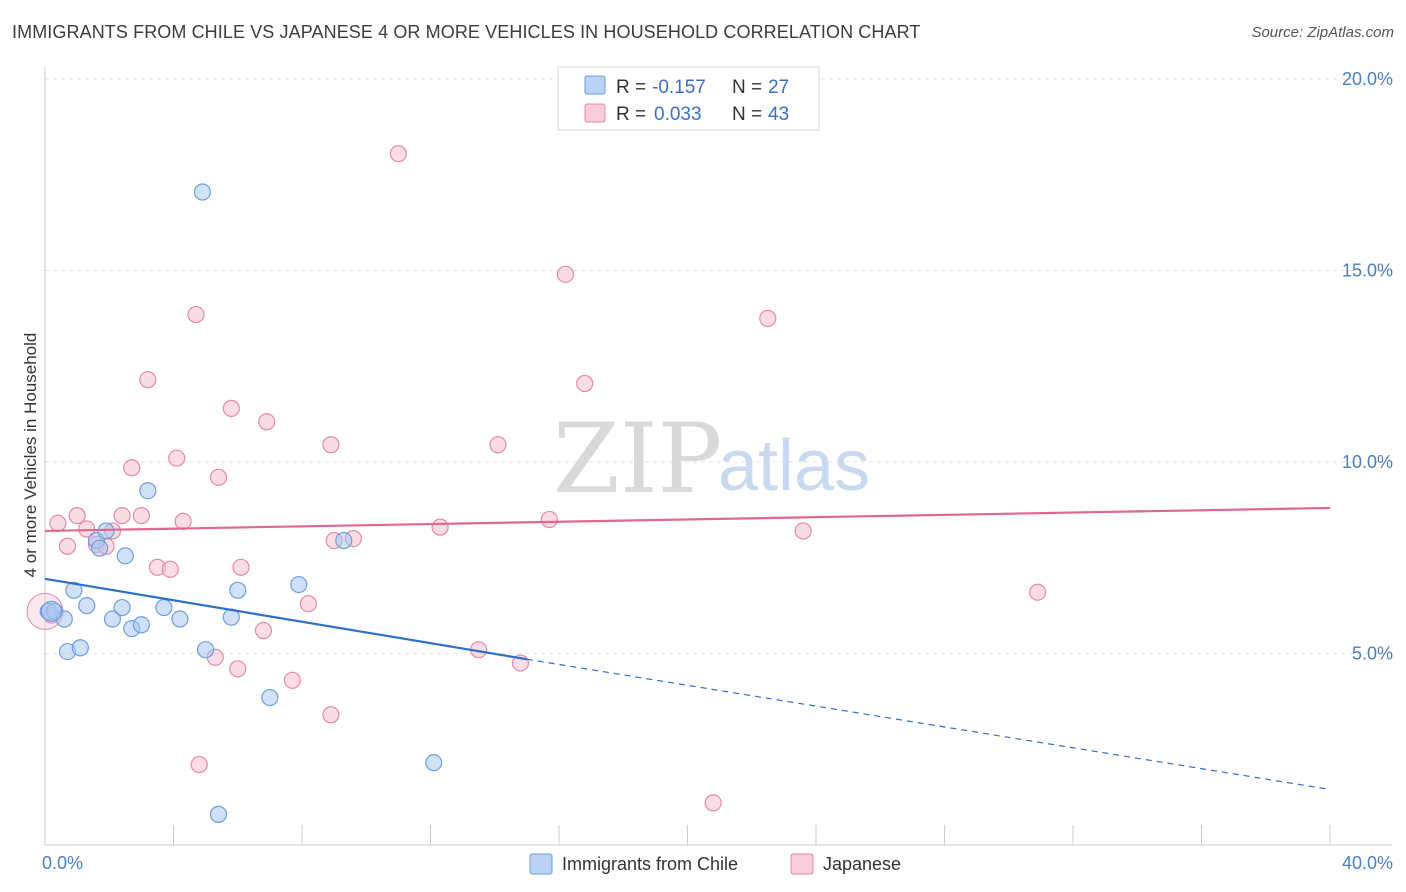 The image size is (1406, 892). Describe the element at coordinates (679, 87) in the screenshot. I see `legend-r-value-chile: -0.157` at that location.